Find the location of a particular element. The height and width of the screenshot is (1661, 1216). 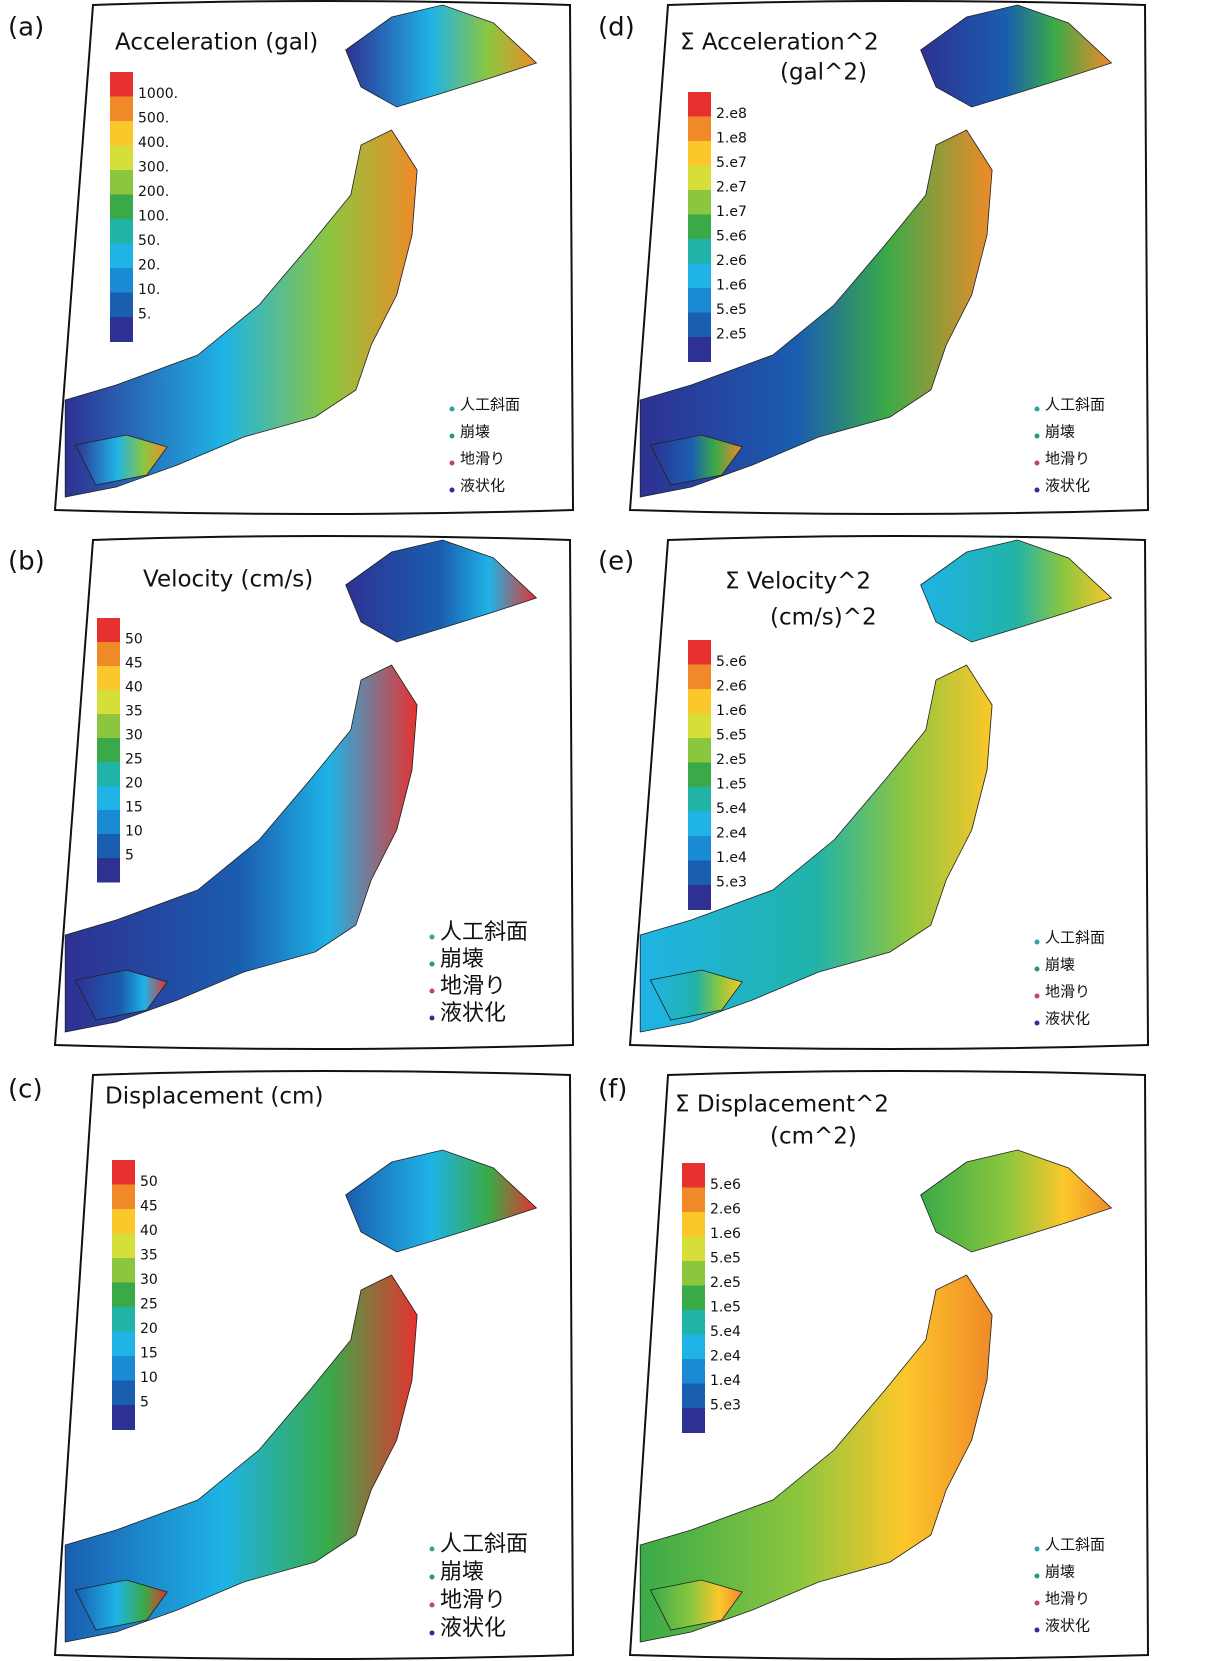

map-title: (cm/s)^2 is located at coordinates (823, 618).